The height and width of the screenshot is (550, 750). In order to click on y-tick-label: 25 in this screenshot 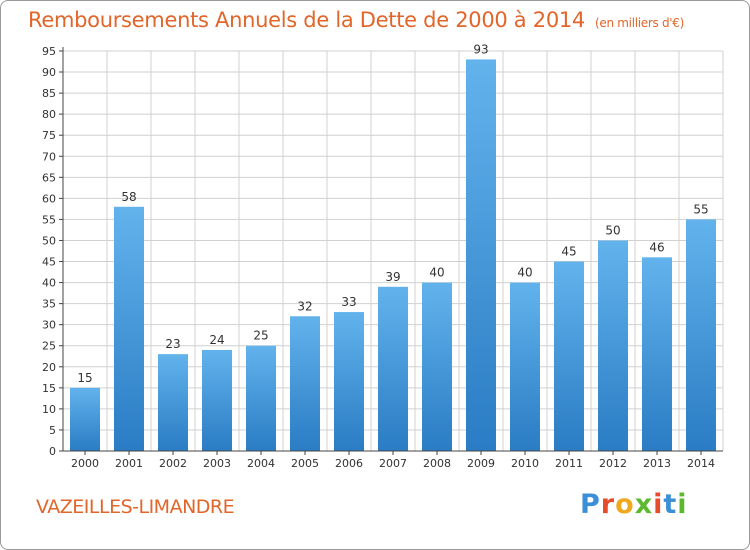, I will do `click(49, 346)`.